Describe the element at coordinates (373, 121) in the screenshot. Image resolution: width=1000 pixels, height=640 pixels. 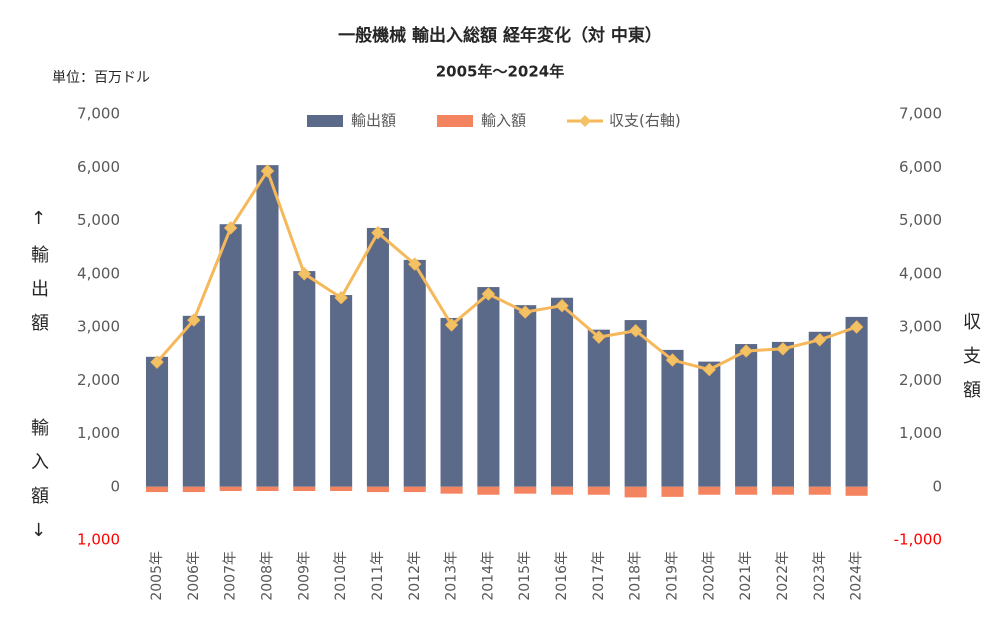
I see `legend-label: 輸出額` at that location.